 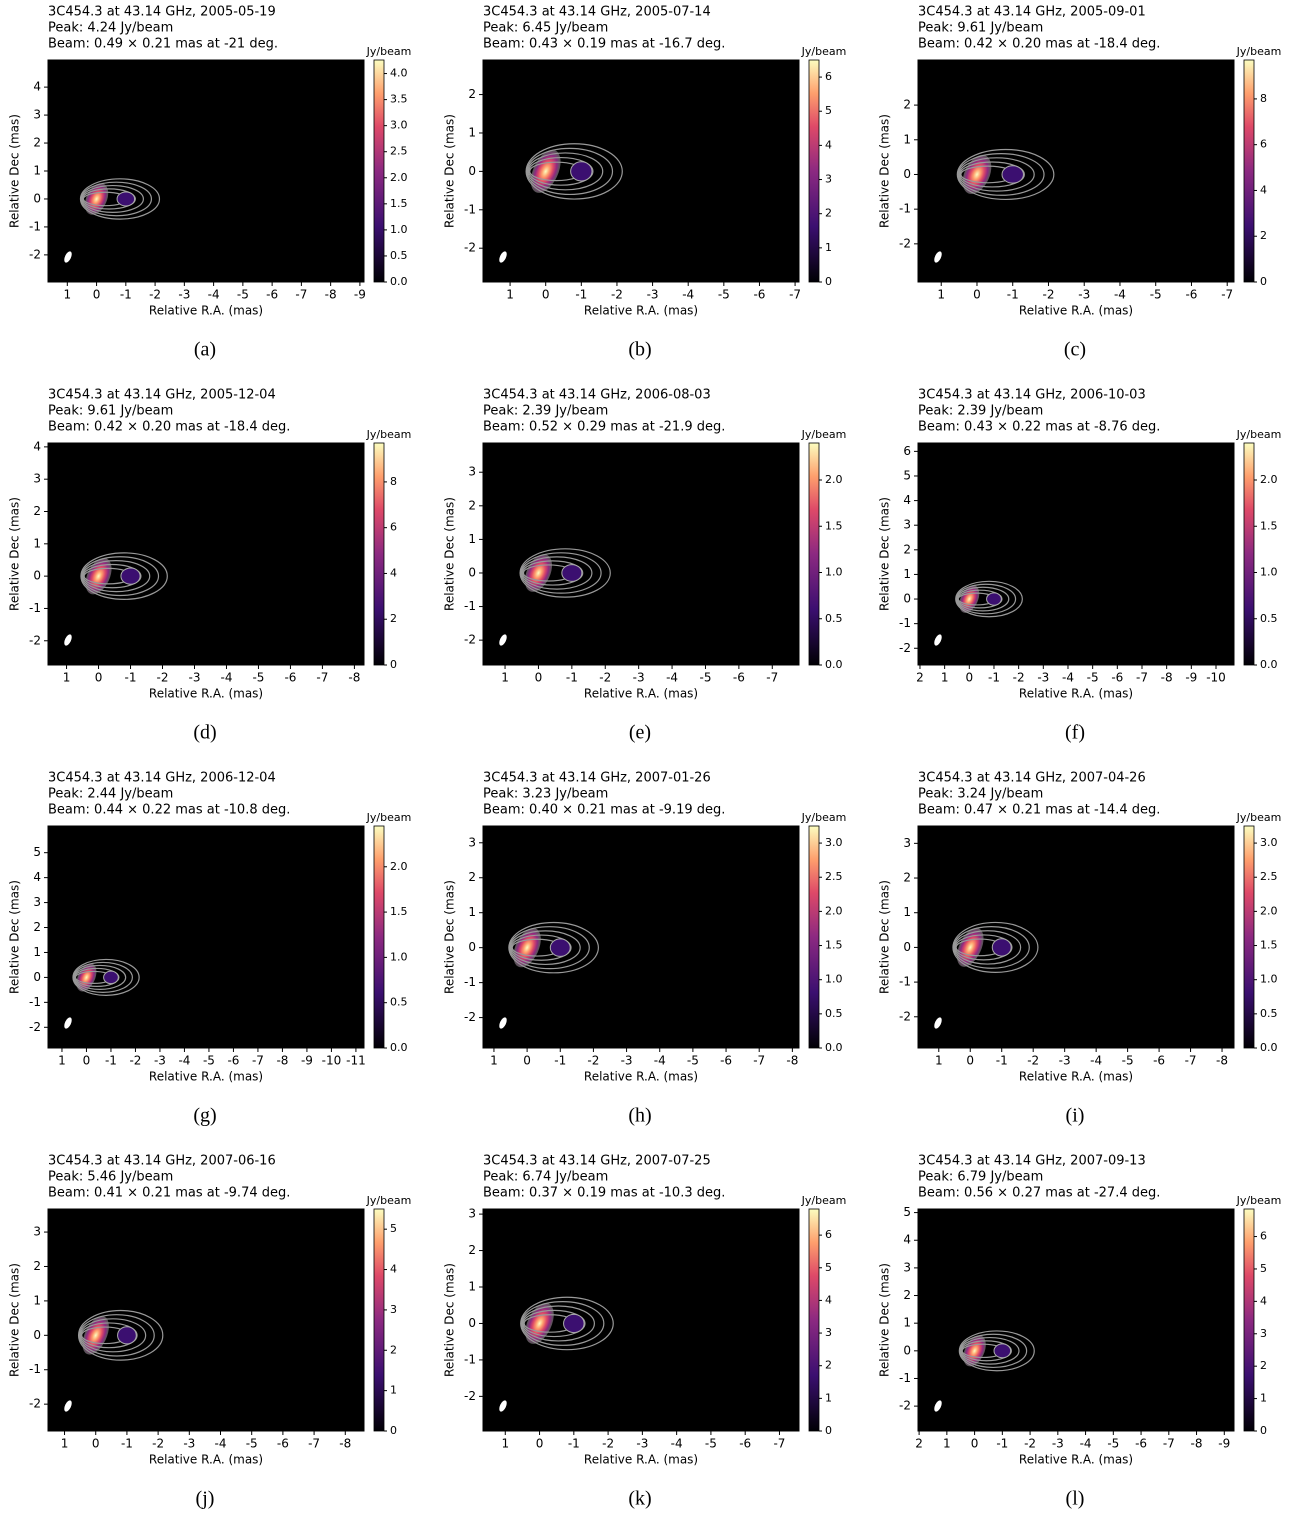 What do you see at coordinates (1075, 1116) in the screenshot?
I see `panel-caption: (i)` at bounding box center [1075, 1116].